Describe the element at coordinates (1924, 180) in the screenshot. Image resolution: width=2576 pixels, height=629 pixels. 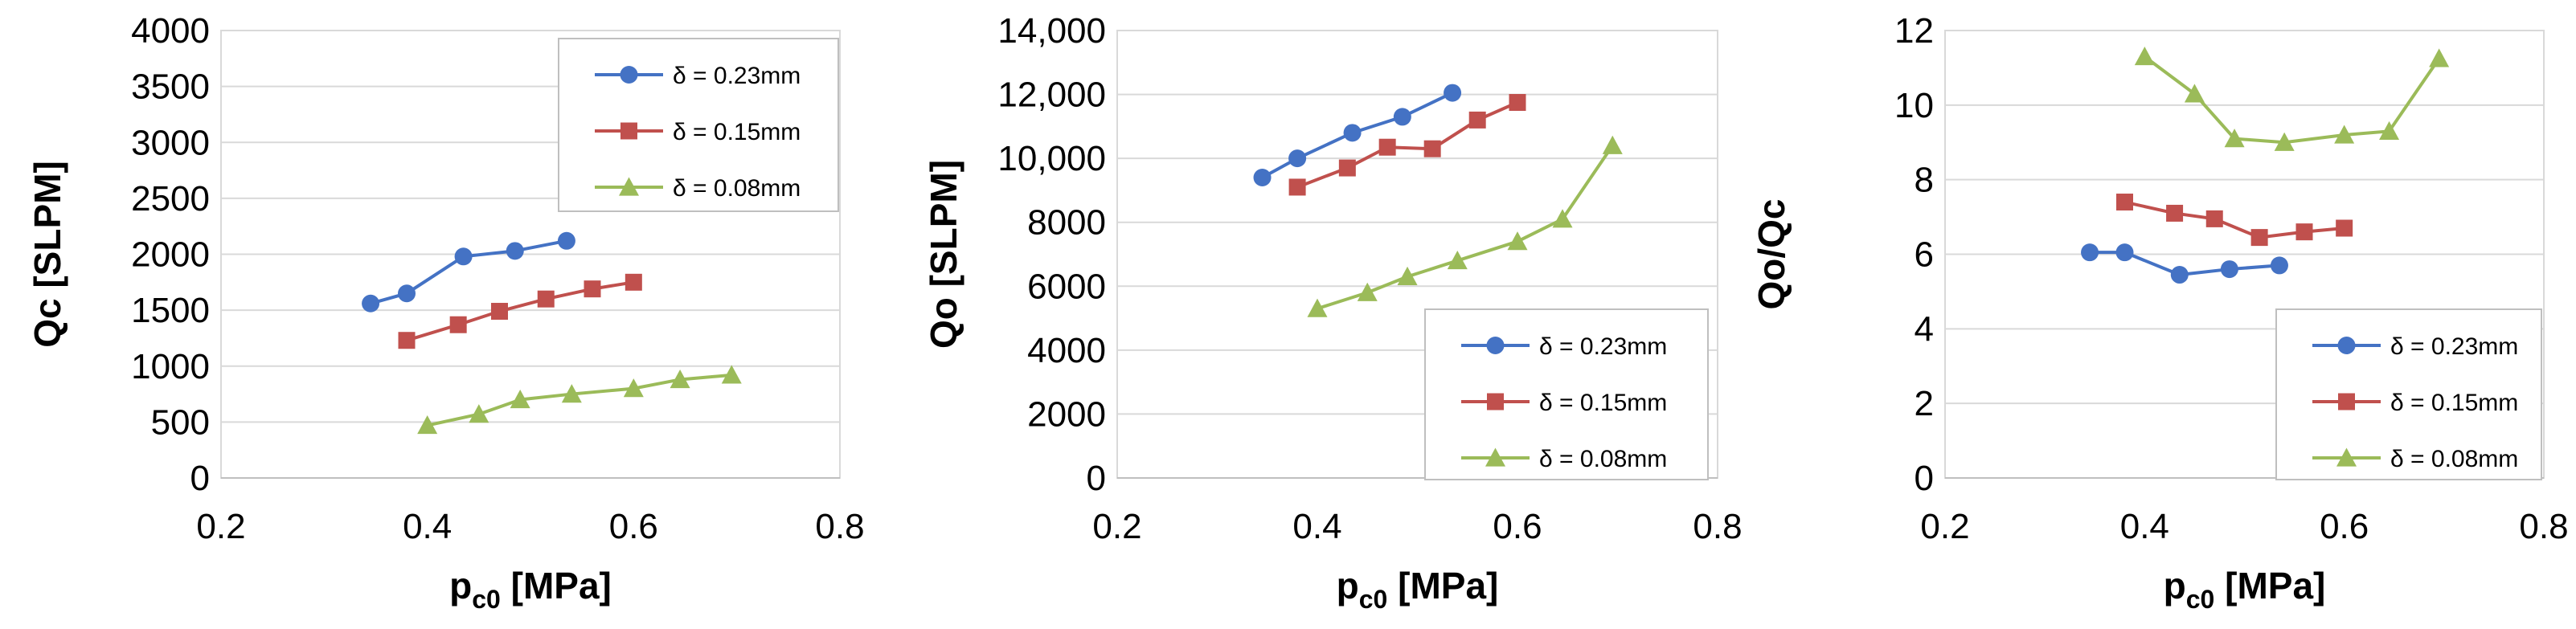
I see `y-tick-label: 8` at that location.